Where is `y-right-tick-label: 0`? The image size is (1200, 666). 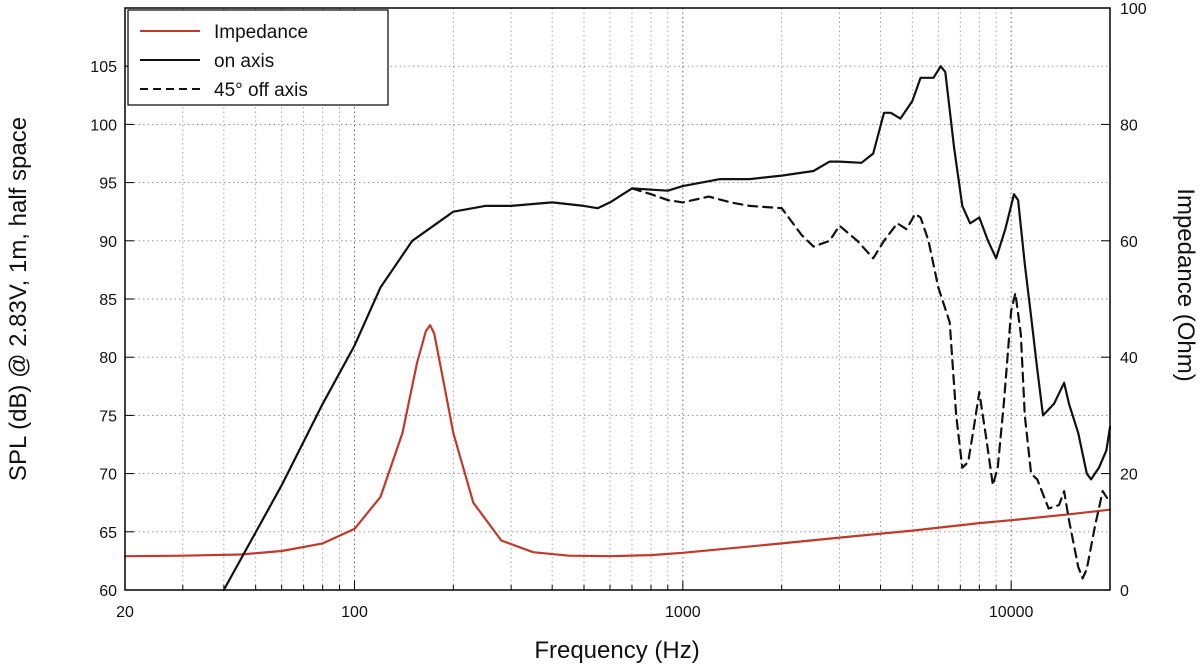
y-right-tick-label: 0 is located at coordinates (1124, 591).